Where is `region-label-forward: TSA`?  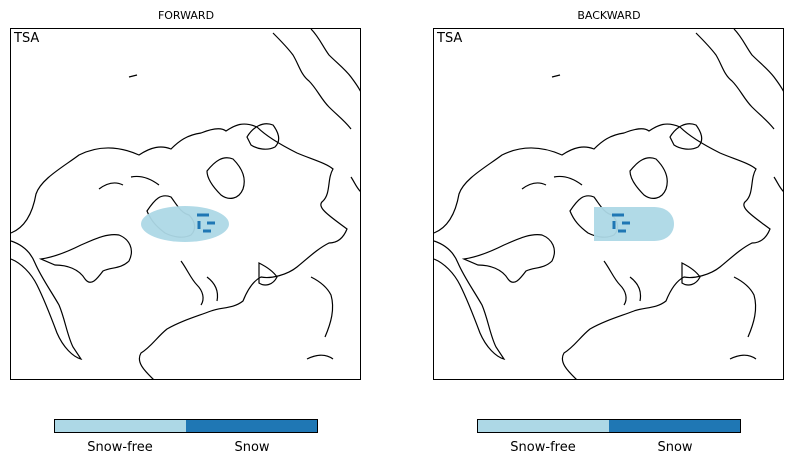 region-label-forward: TSA is located at coordinates (27, 38).